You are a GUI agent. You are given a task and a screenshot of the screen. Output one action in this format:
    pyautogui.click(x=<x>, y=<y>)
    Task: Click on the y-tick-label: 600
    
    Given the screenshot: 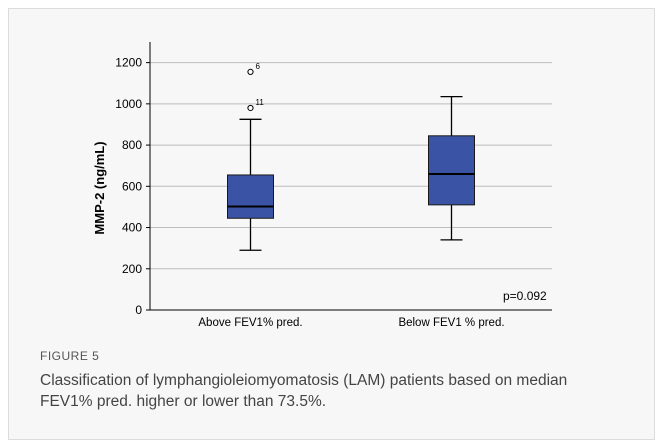 What is the action you would take?
    pyautogui.click(x=132, y=186)
    